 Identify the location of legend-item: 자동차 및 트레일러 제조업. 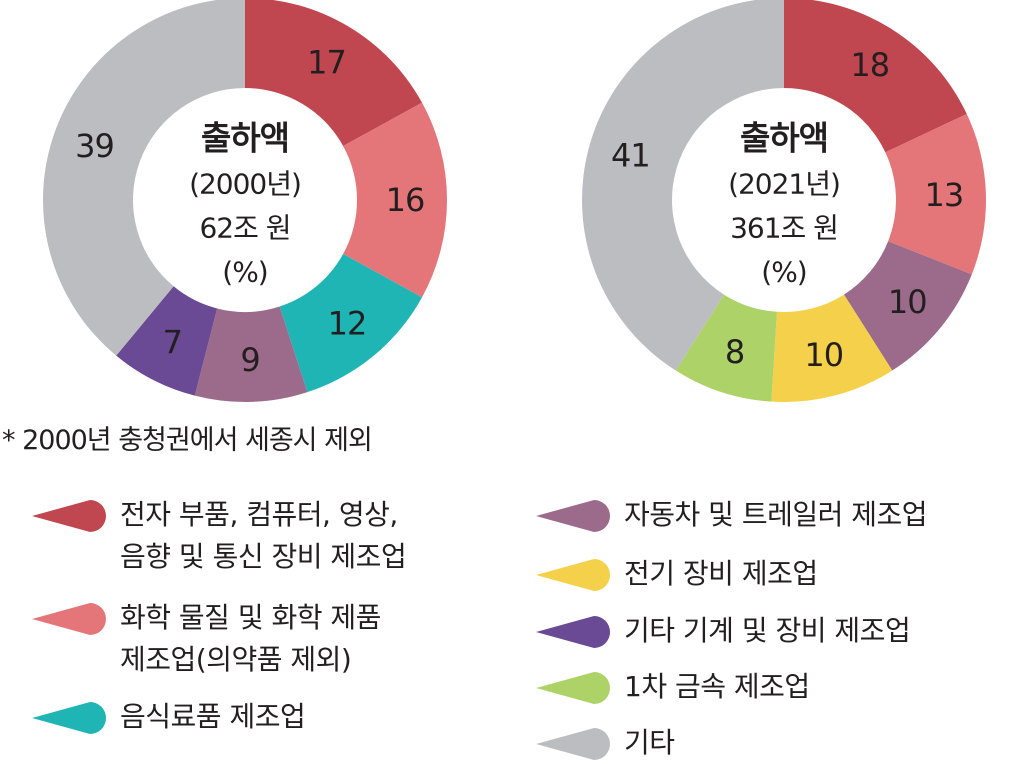
(731, 515).